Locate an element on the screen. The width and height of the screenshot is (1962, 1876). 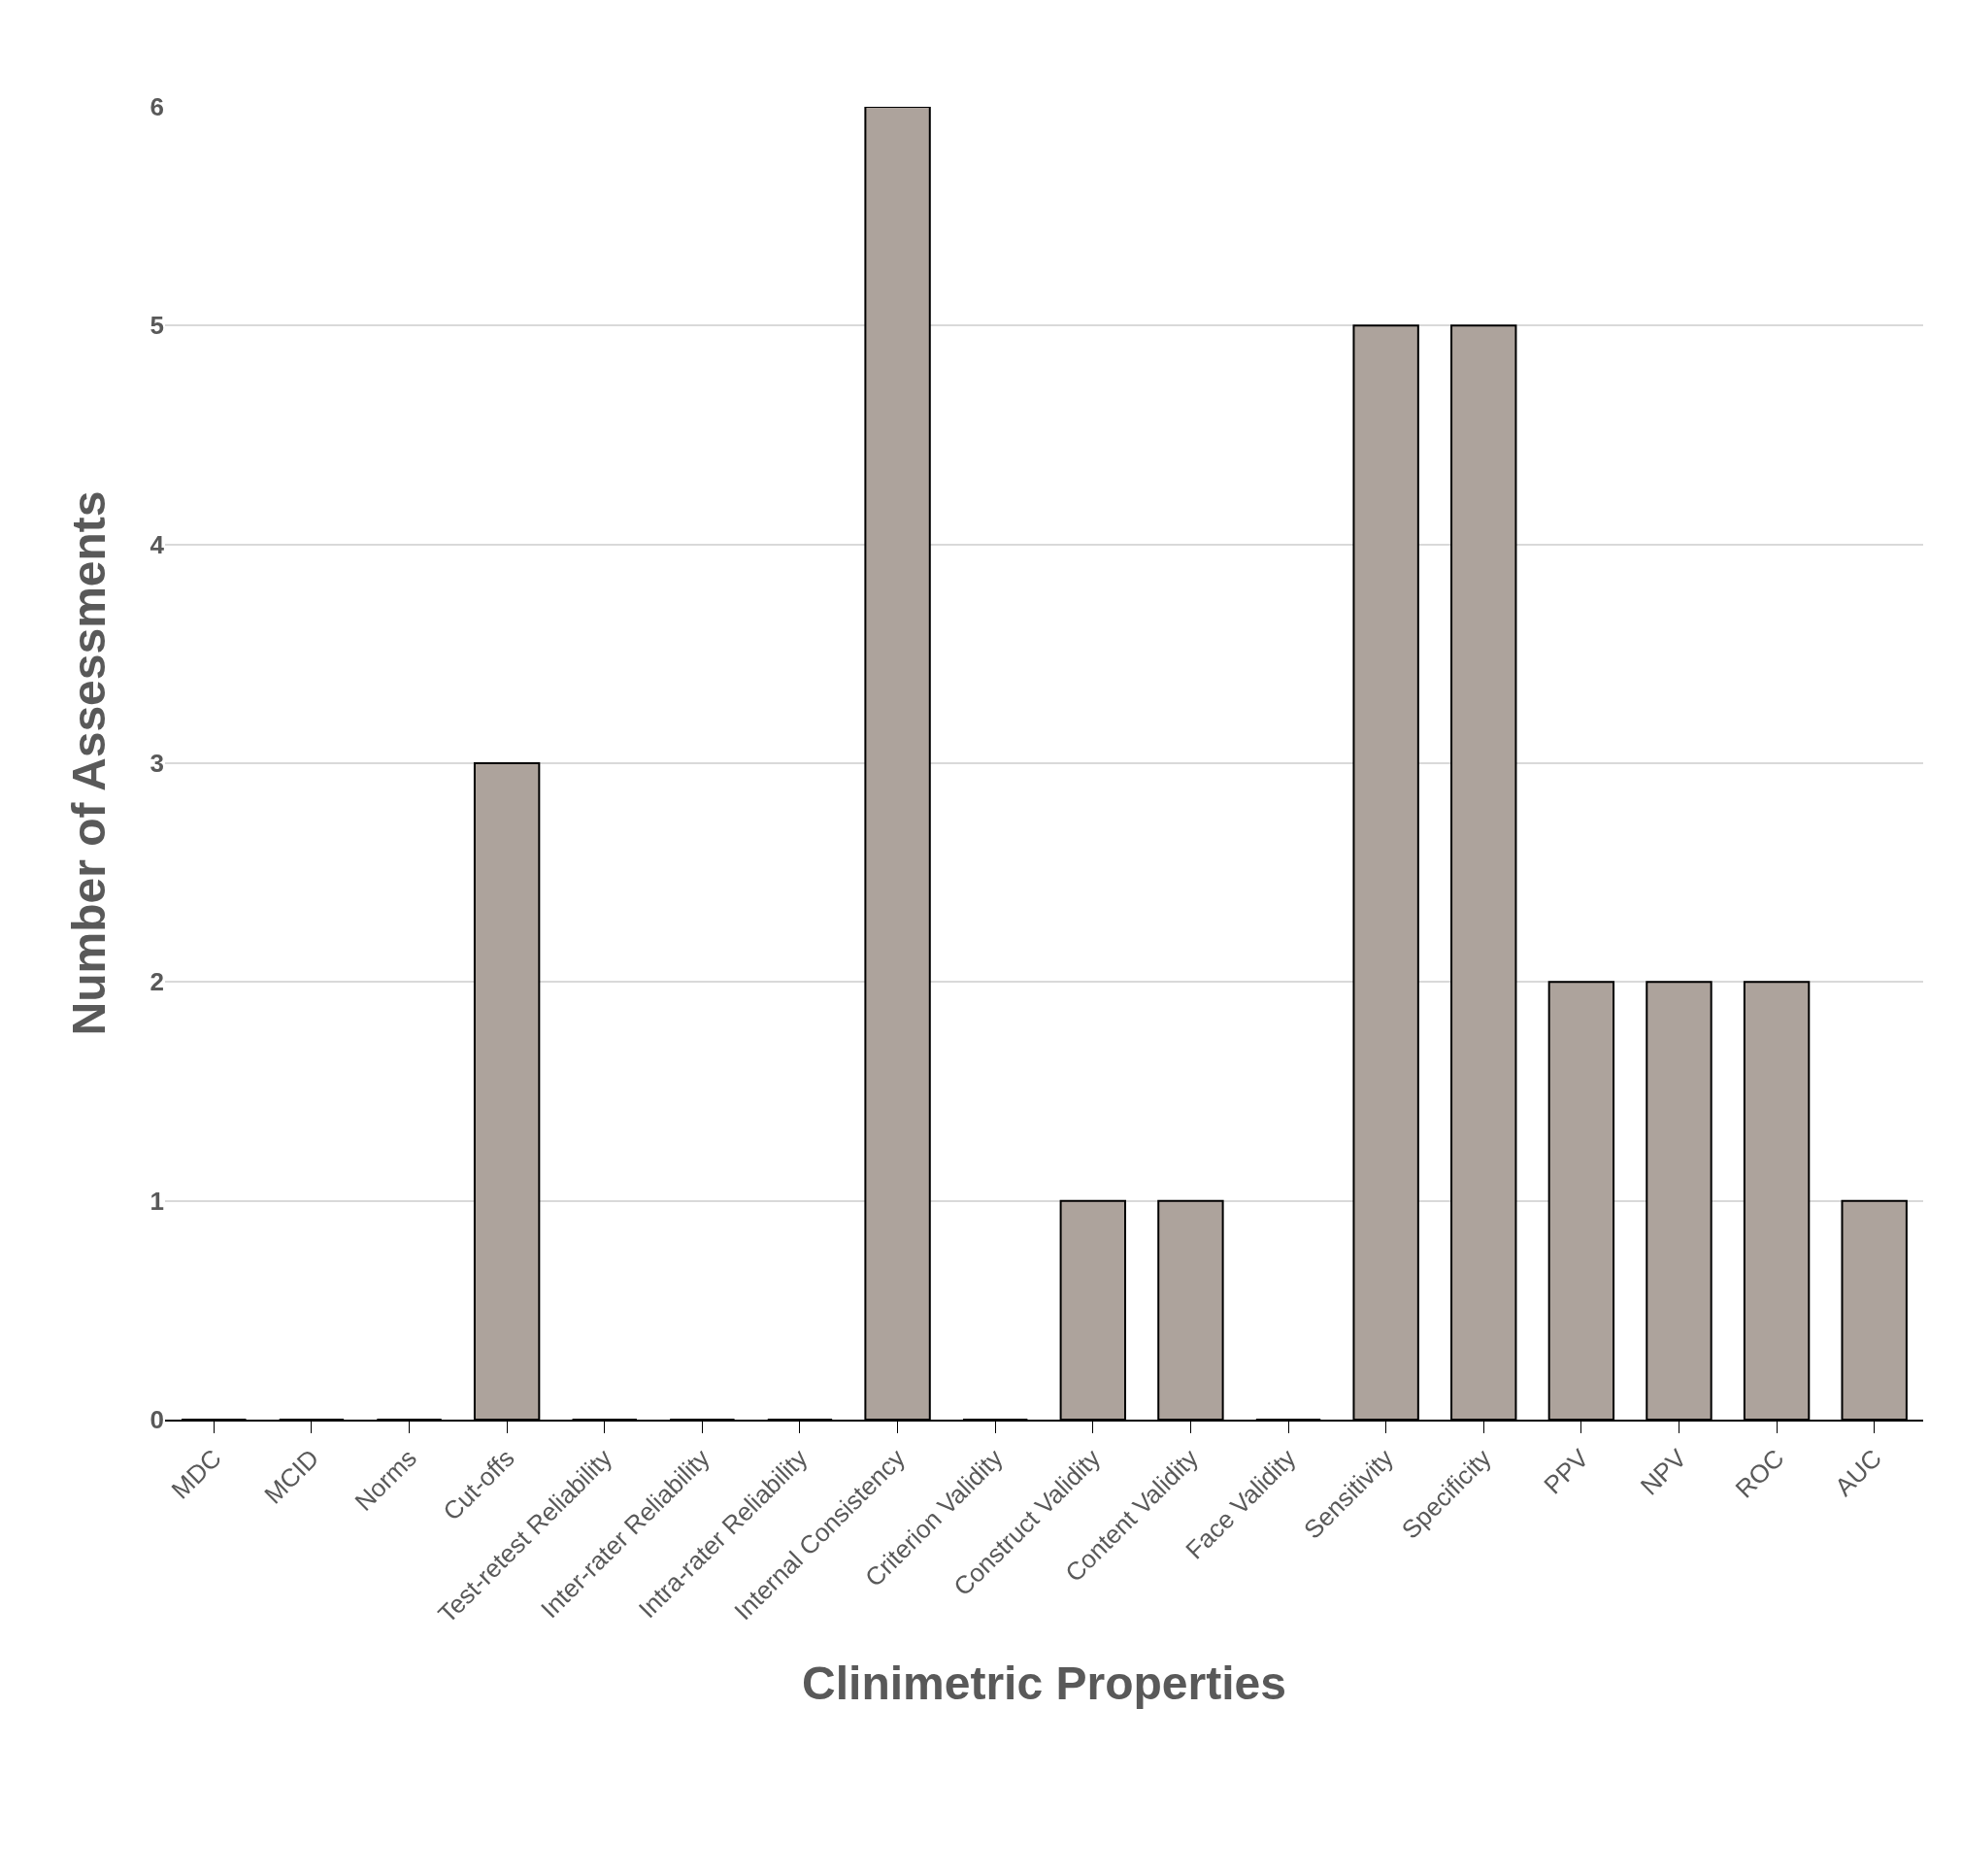
y-tick-label: 6 is located at coordinates (157, 107).